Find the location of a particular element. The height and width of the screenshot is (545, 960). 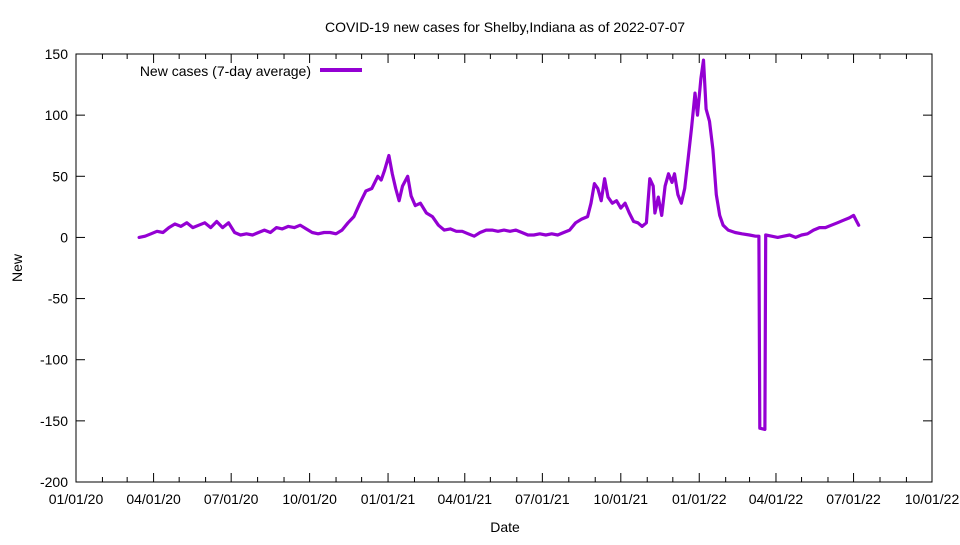

x-tick-label: 10/01/22 is located at coordinates (932, 499).